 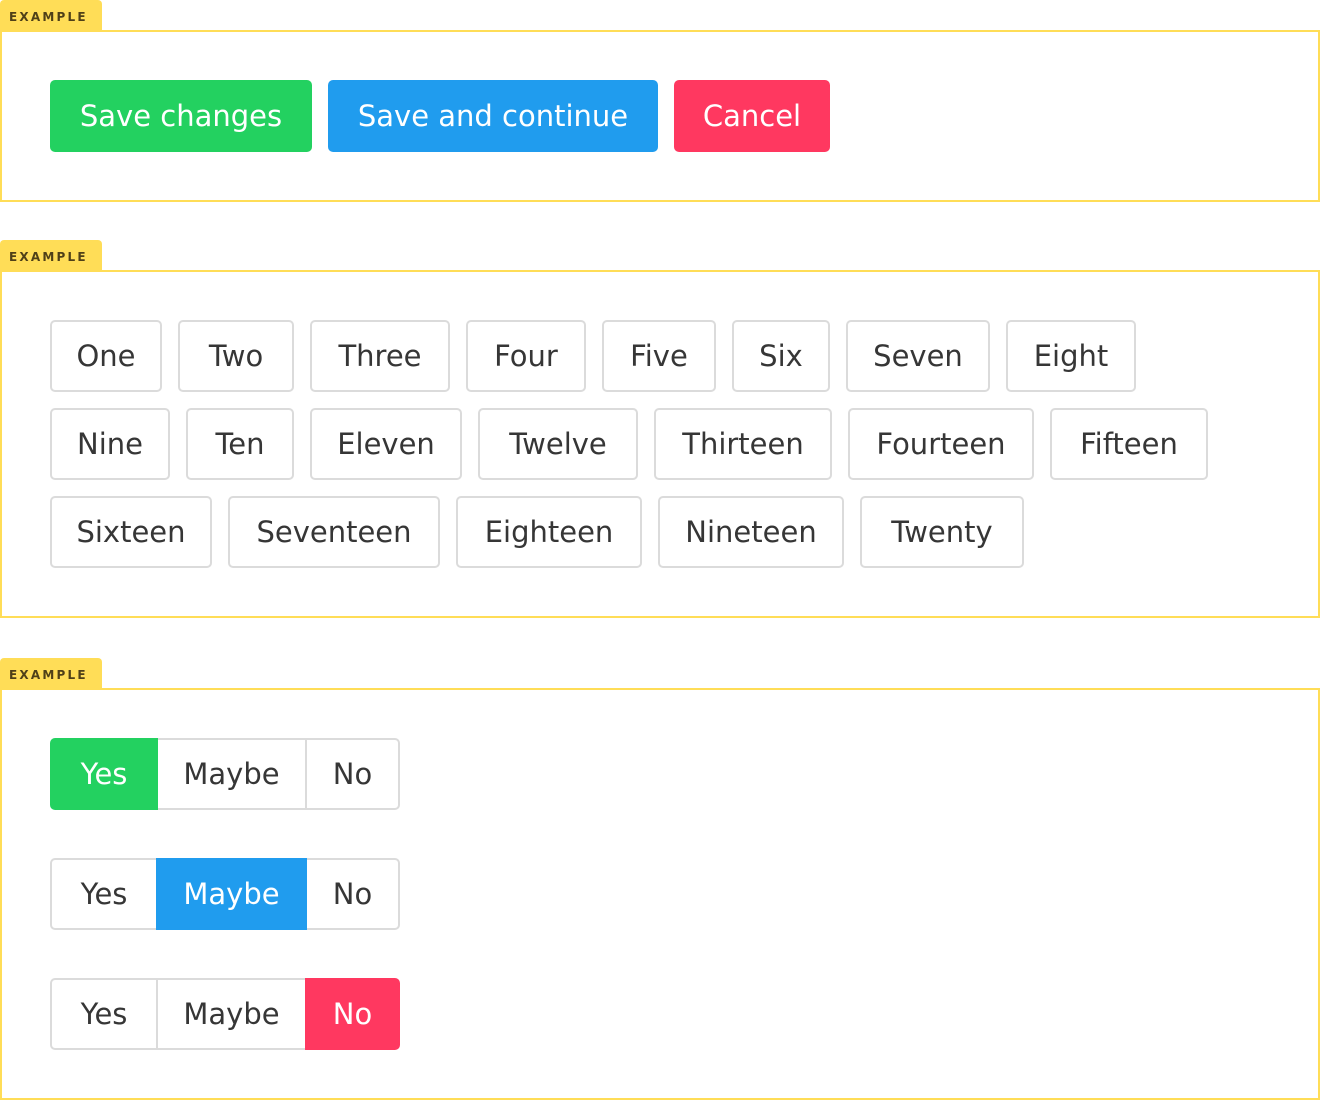 I want to click on four-button: Four, so click(x=526, y=356).